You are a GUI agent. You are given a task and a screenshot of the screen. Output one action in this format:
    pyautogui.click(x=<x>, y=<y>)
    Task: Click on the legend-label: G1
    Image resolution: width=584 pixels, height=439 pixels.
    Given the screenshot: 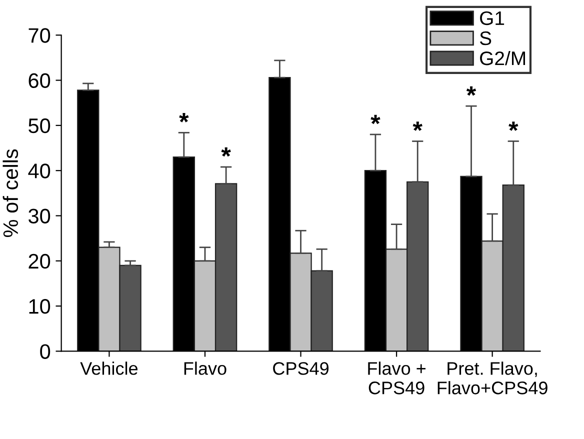 What is the action you would take?
    pyautogui.click(x=492, y=18)
    